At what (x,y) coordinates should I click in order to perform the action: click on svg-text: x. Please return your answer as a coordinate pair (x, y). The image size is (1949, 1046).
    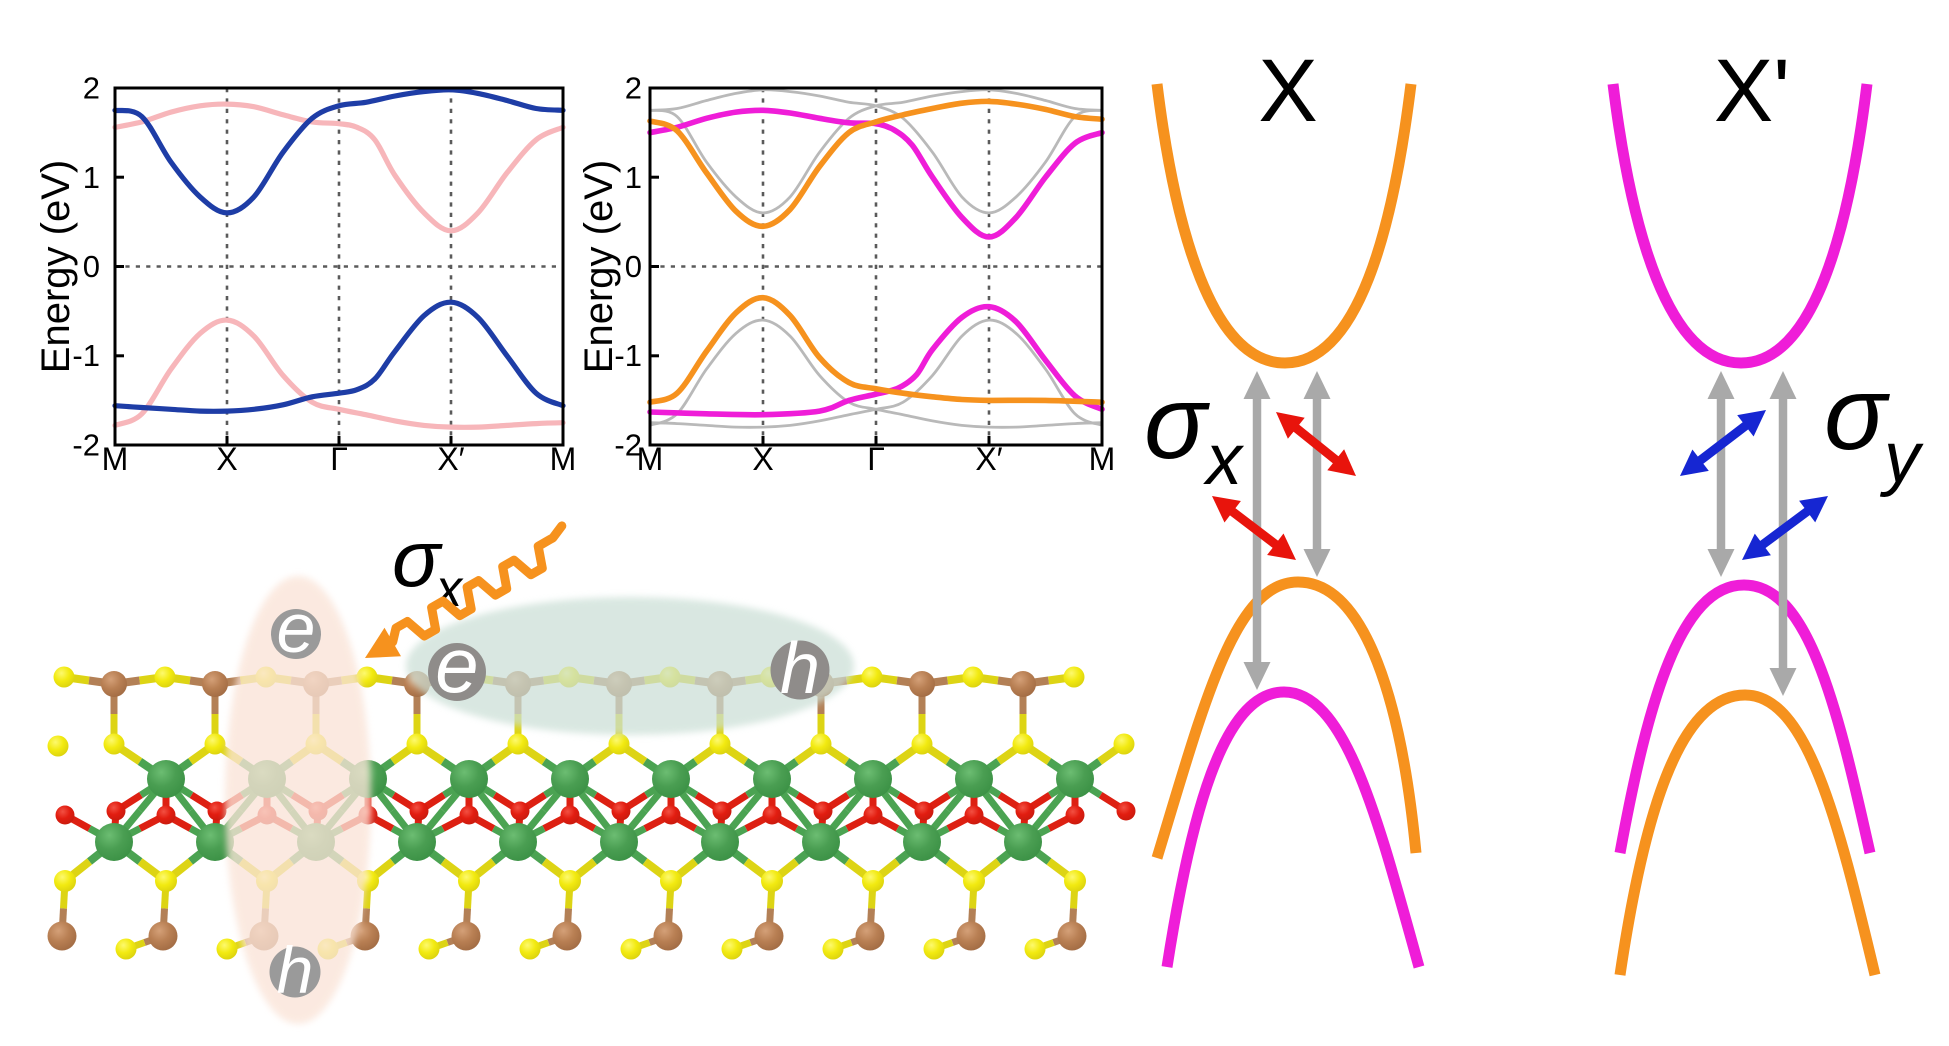
    Looking at the image, I should click on (1224, 460).